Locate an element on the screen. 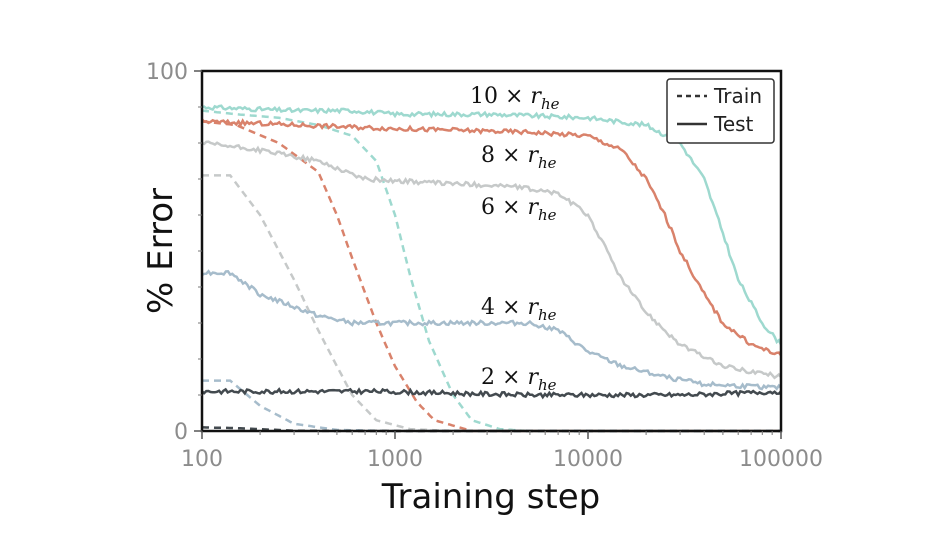 The height and width of the screenshot is (552, 936). legend: Train Test is located at coordinates (720, 111).